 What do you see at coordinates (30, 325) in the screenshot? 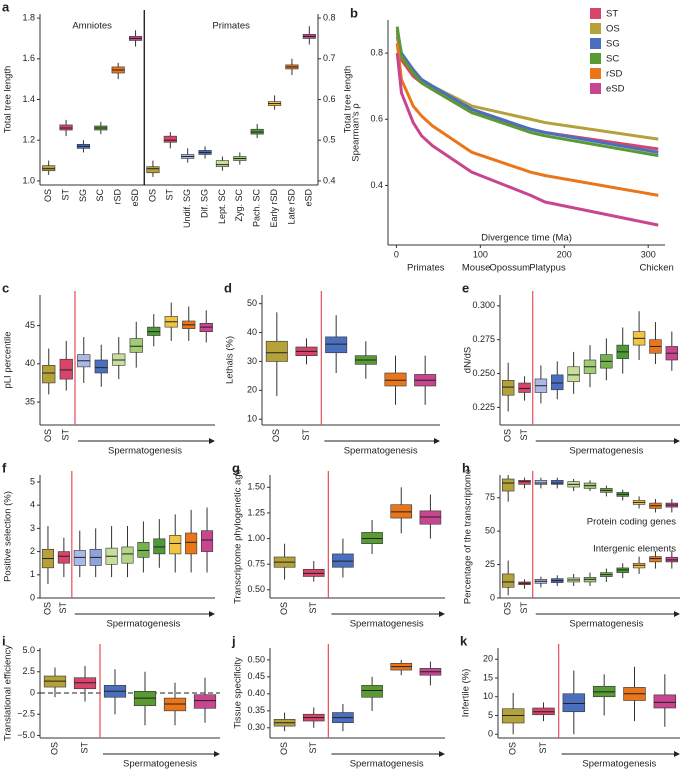
I see `y-tick-label: 45` at bounding box center [30, 325].